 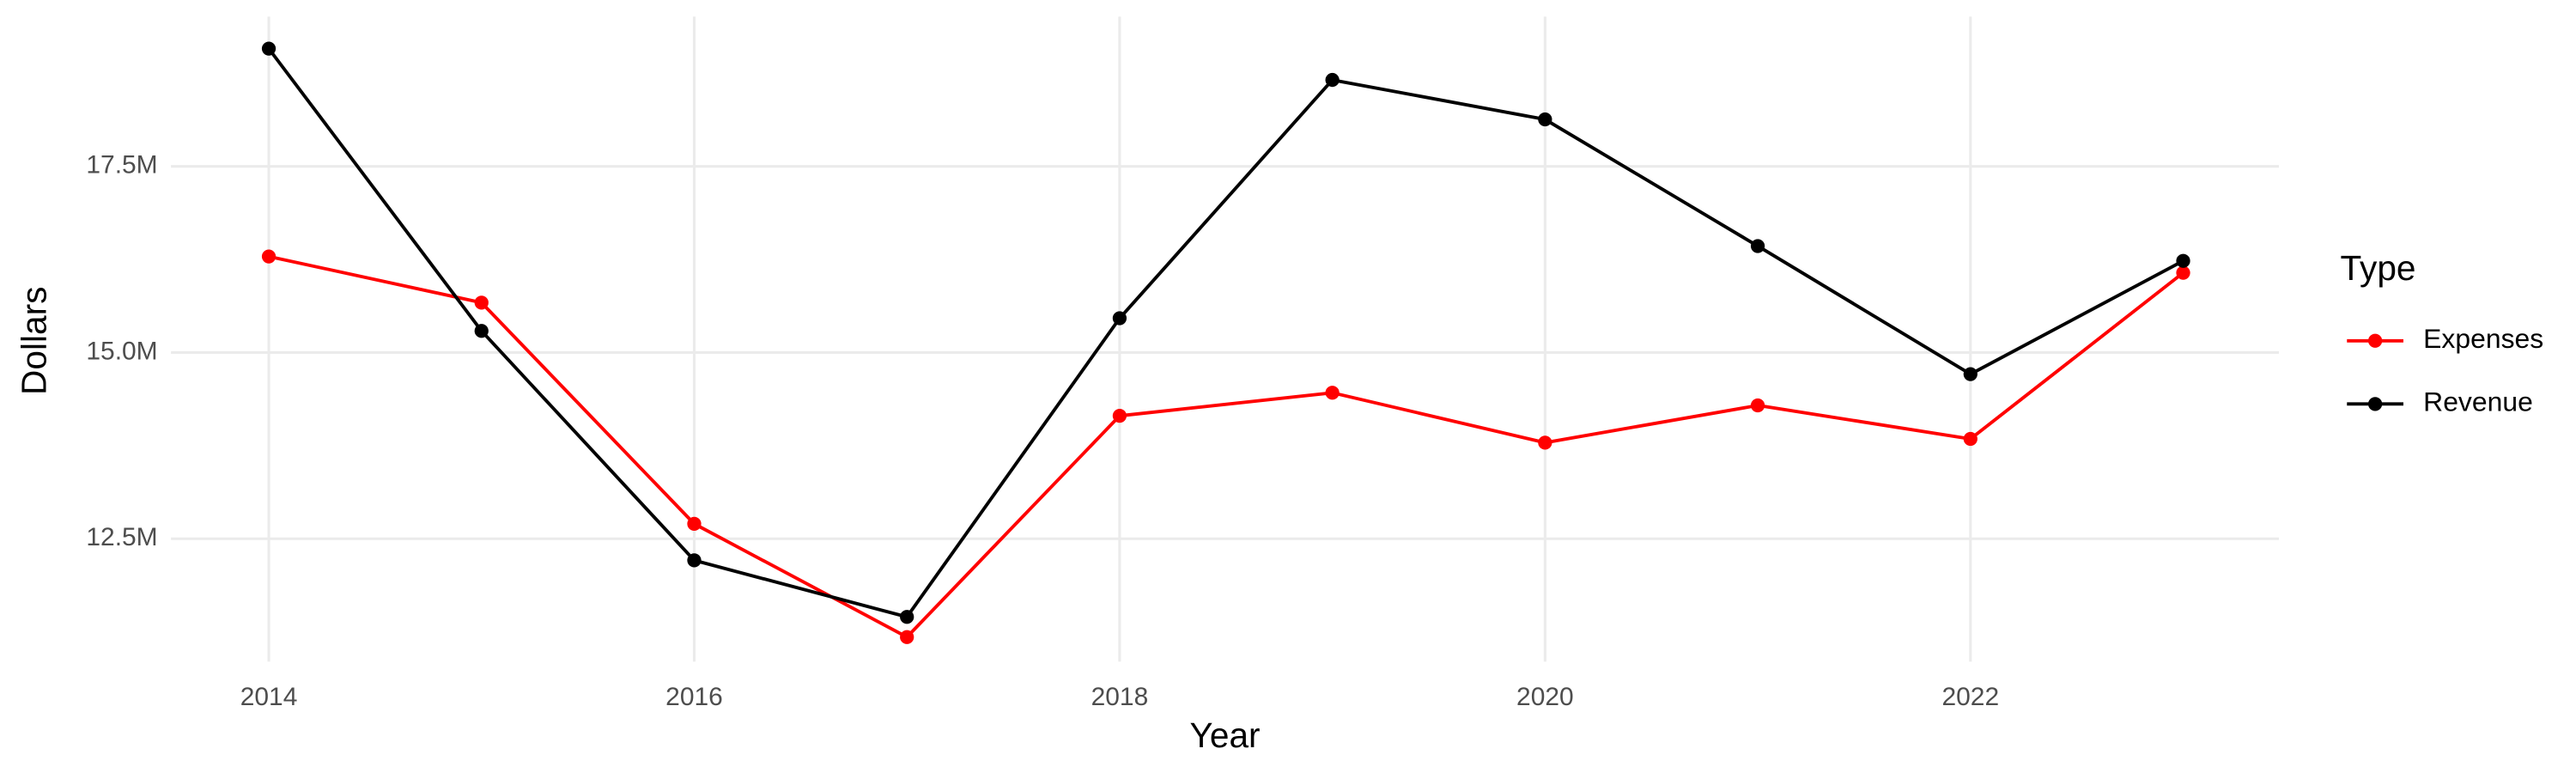 I want to click on x-tick-label: 2014, so click(x=269, y=697).